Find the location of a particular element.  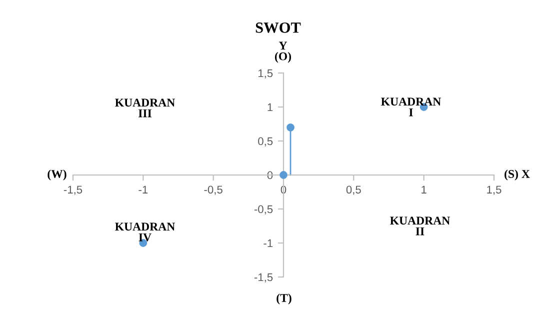

text: (W) is located at coordinates (57, 175).